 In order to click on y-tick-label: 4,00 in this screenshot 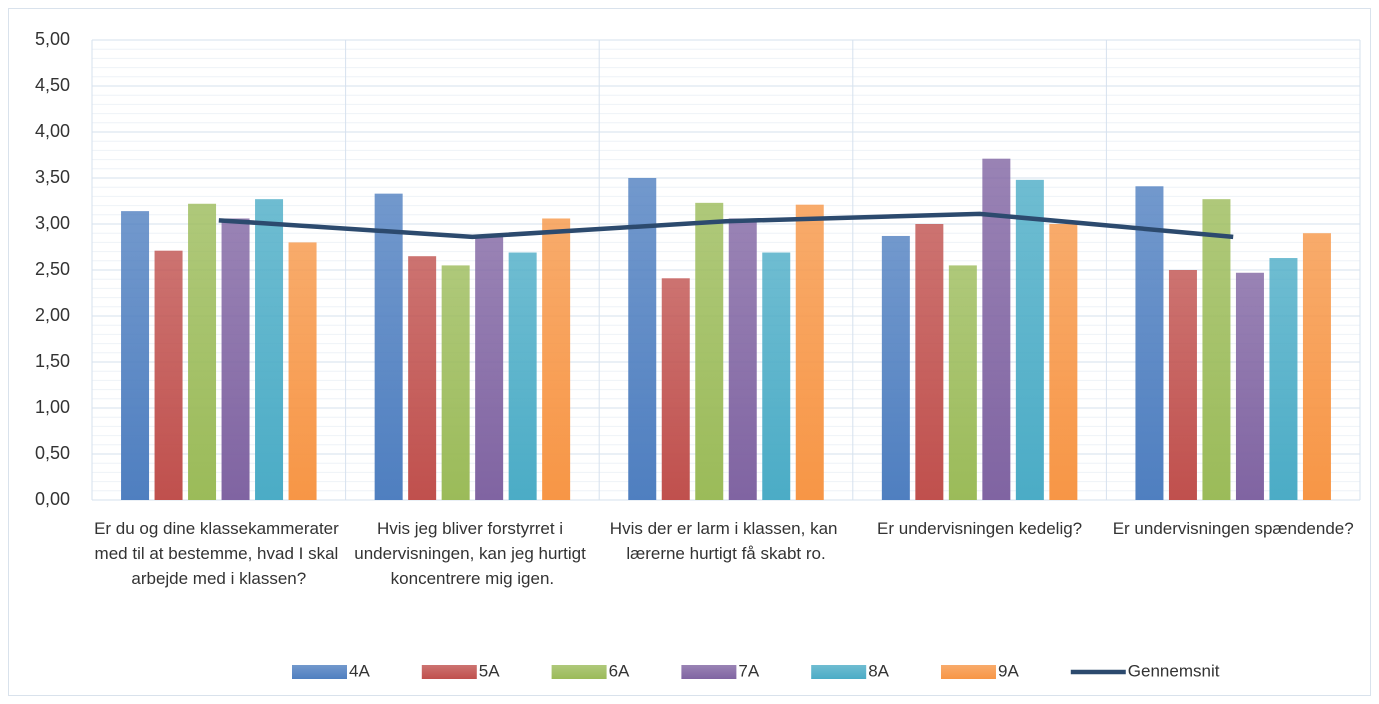, I will do `click(52, 131)`.